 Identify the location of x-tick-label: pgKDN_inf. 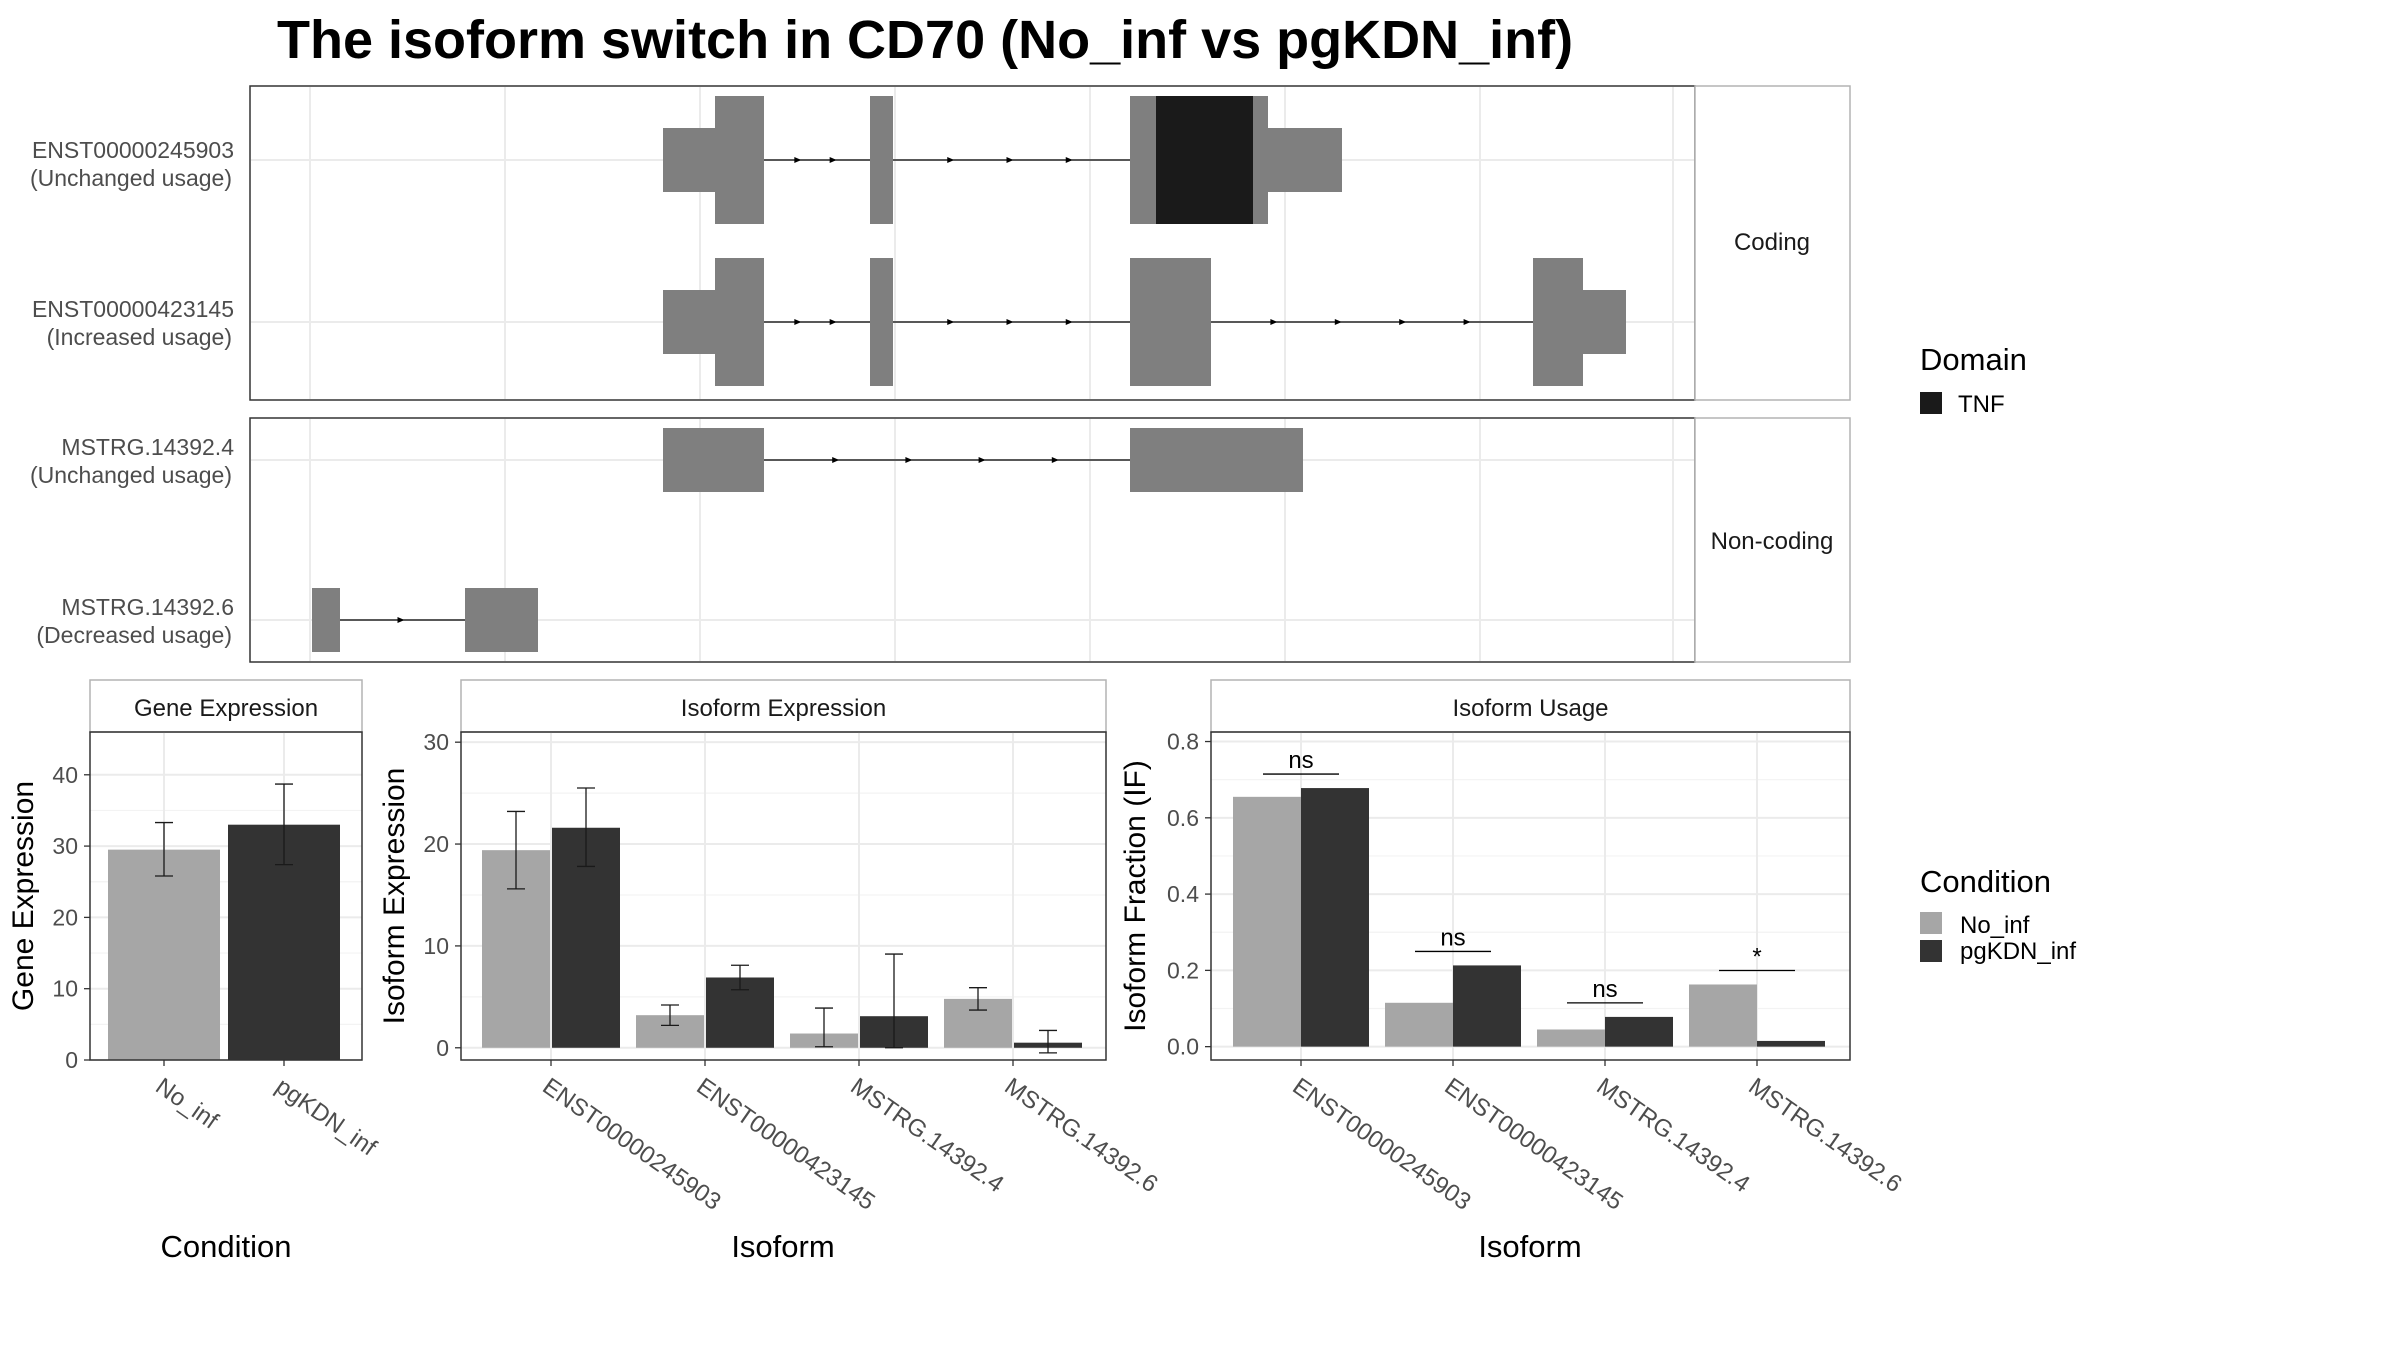
(326, 1117).